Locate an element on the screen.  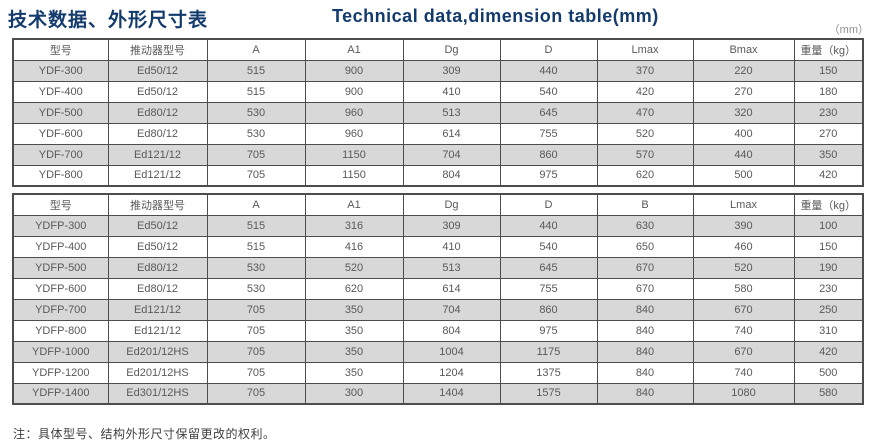
table-cell: 400 is located at coordinates (743, 133).